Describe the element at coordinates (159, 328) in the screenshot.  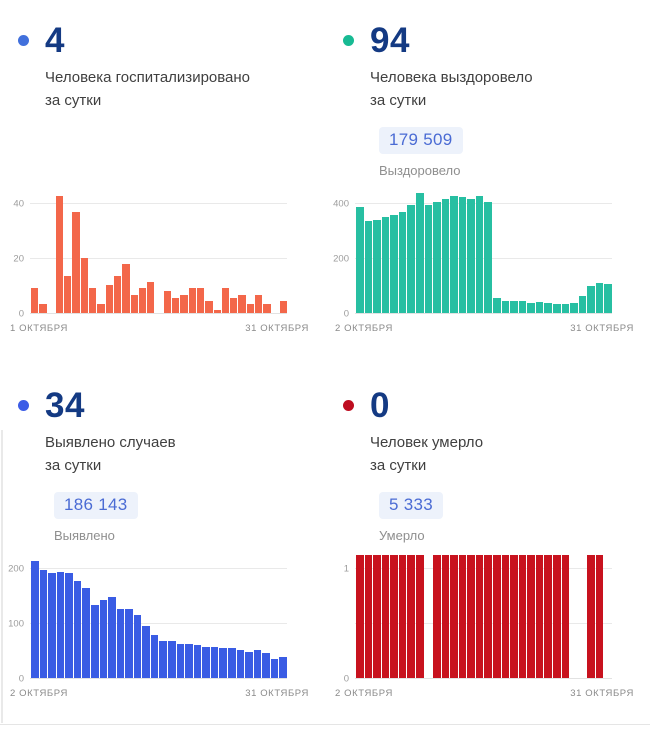
I see `x-axis-labels: 1 ОКТЯБРЯ 31 ОКТЯБРЯ` at that location.